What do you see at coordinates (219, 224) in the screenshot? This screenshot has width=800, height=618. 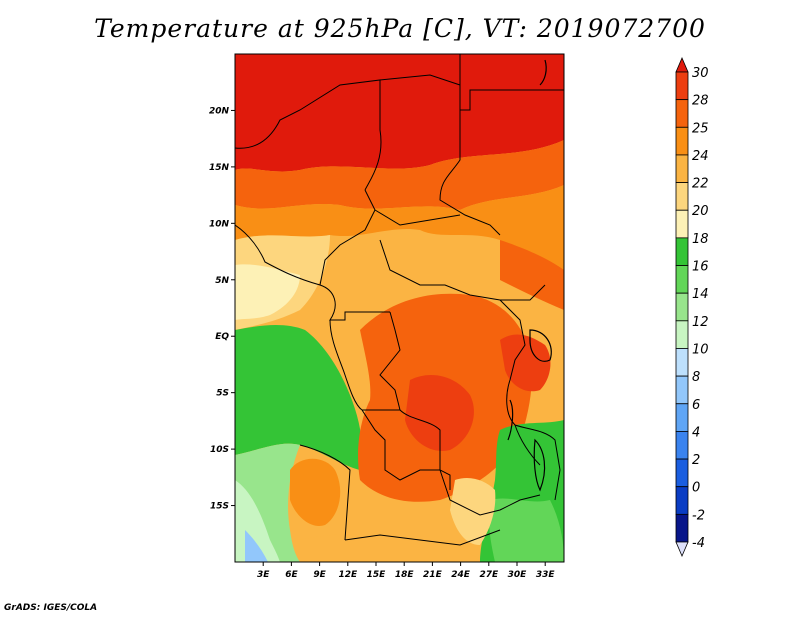 I see `y-tick-label: 10N` at bounding box center [219, 224].